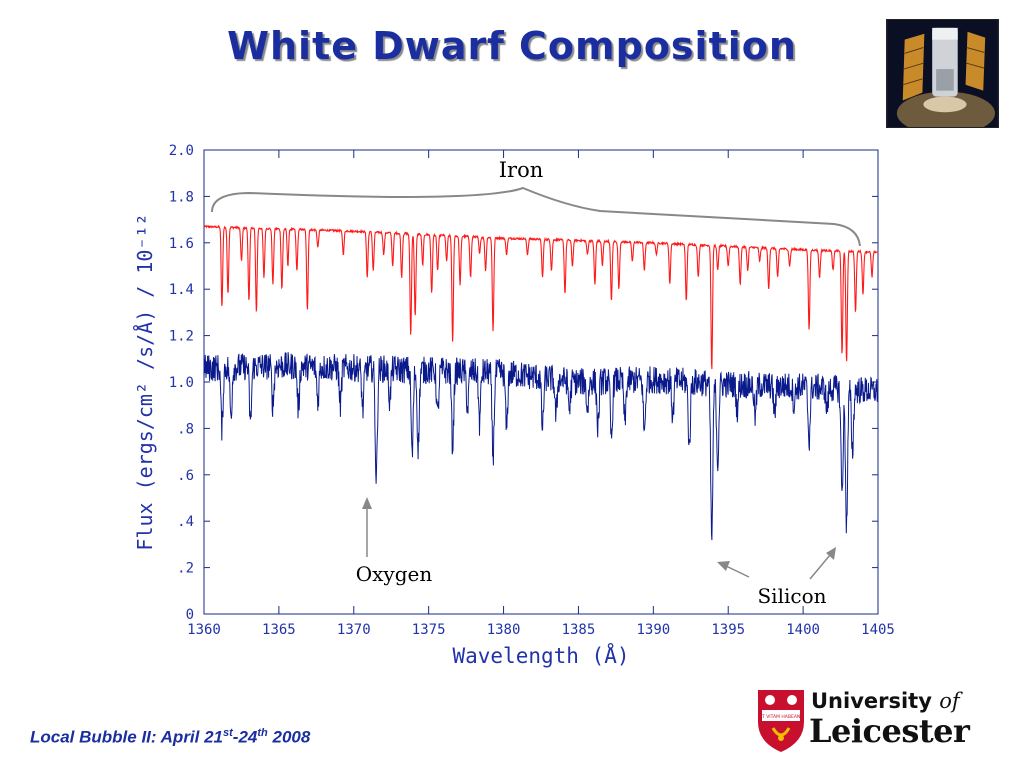 Image resolution: width=1024 pixels, height=768 pixels. Describe the element at coordinates (878, 630) in the screenshot. I see `x-tick-label: 1405` at that location.